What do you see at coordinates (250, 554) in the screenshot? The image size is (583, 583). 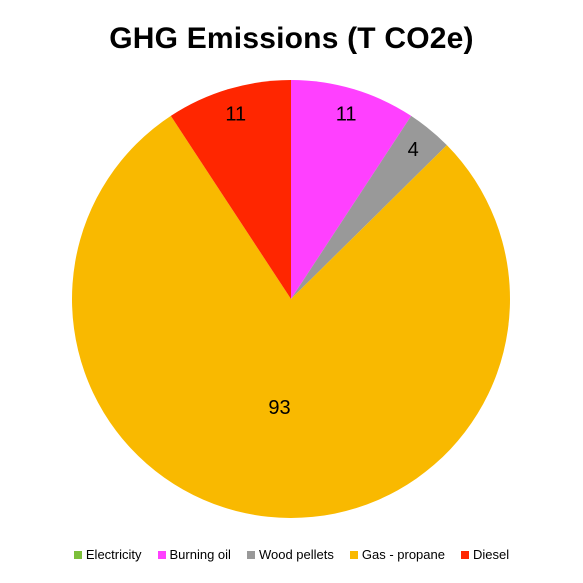 I see `legend-swatch-wood-pellets` at bounding box center [250, 554].